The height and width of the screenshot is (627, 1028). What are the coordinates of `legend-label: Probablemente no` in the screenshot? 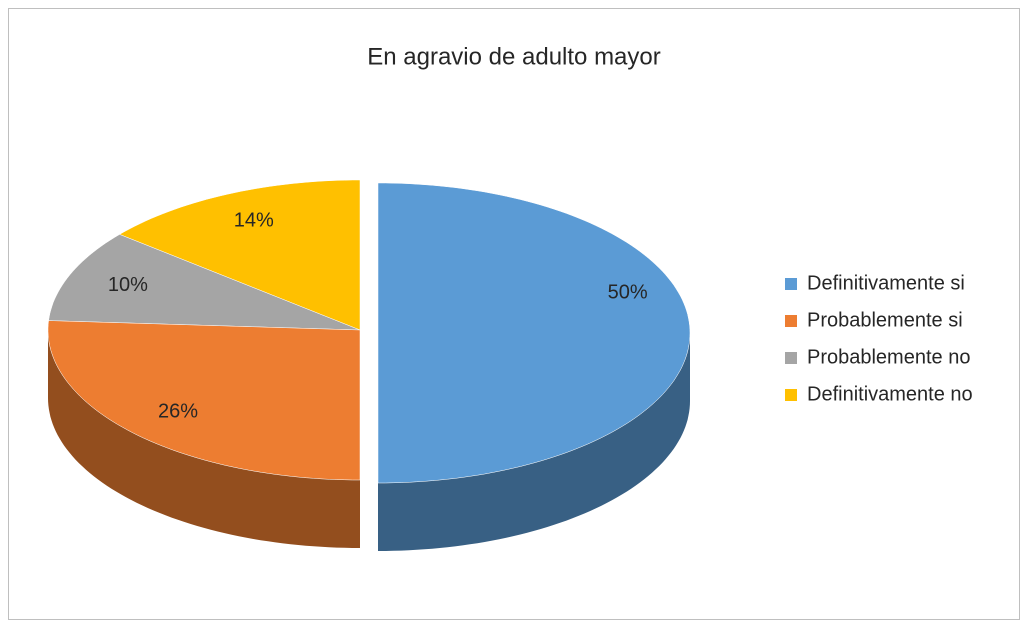 It's located at (888, 357).